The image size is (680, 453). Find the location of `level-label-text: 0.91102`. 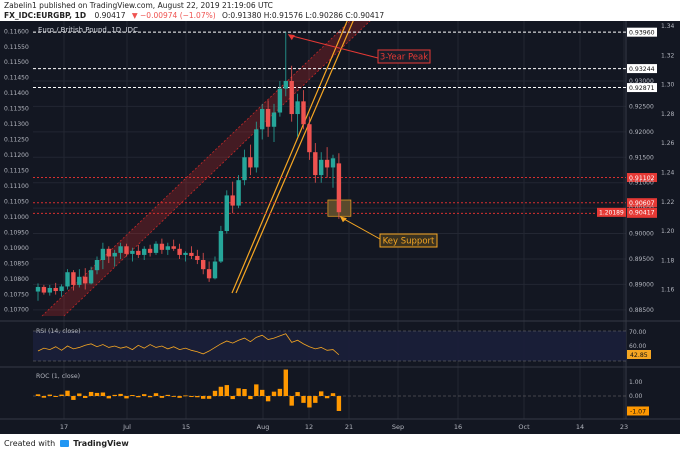

level-label-text: 0.91102 is located at coordinates (642, 178).